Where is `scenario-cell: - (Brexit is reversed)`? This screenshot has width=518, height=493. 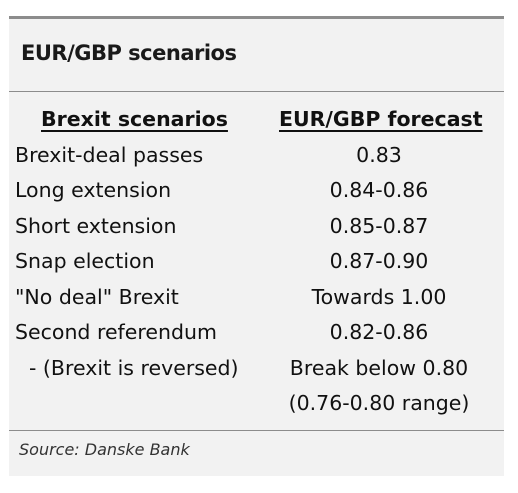
scenario-cell: - (Brexit is reversed) is located at coordinates (134, 367).